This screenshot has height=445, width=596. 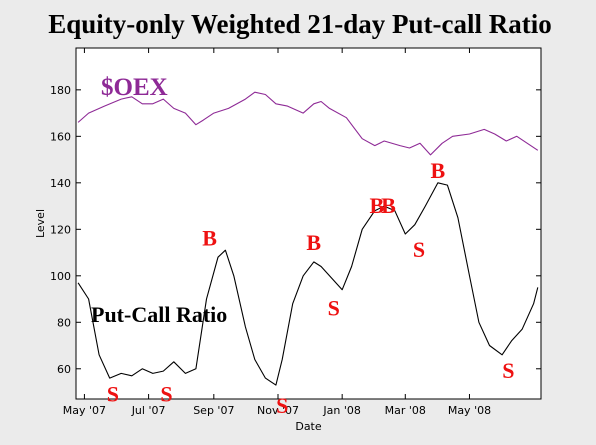 I want to click on x-tick-label: May '07, so click(x=84, y=410).